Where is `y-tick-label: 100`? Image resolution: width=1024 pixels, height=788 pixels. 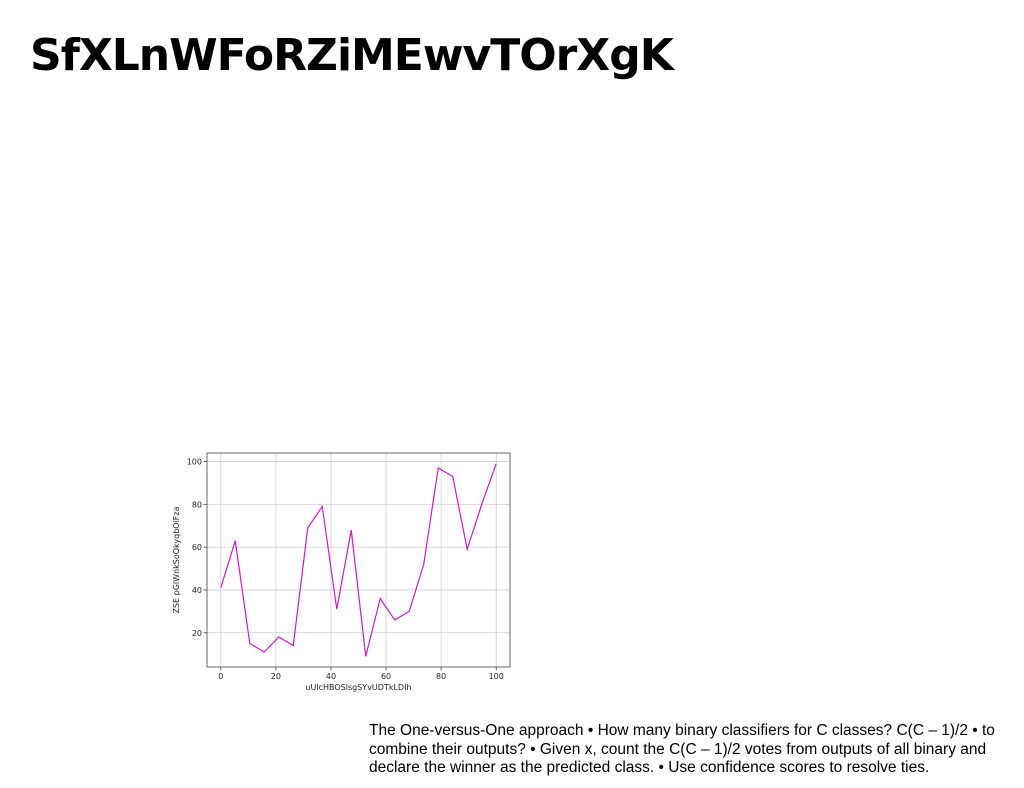 y-tick-label: 100 is located at coordinates (194, 462).